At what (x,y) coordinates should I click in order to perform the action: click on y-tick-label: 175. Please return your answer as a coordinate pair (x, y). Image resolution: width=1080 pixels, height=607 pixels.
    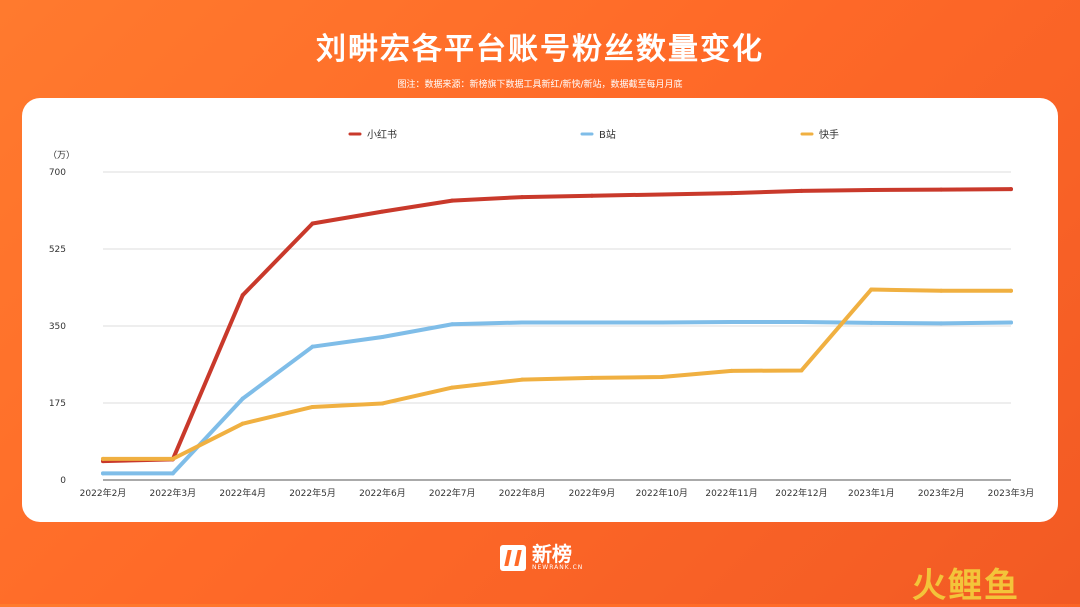
    Looking at the image, I should click on (57, 404).